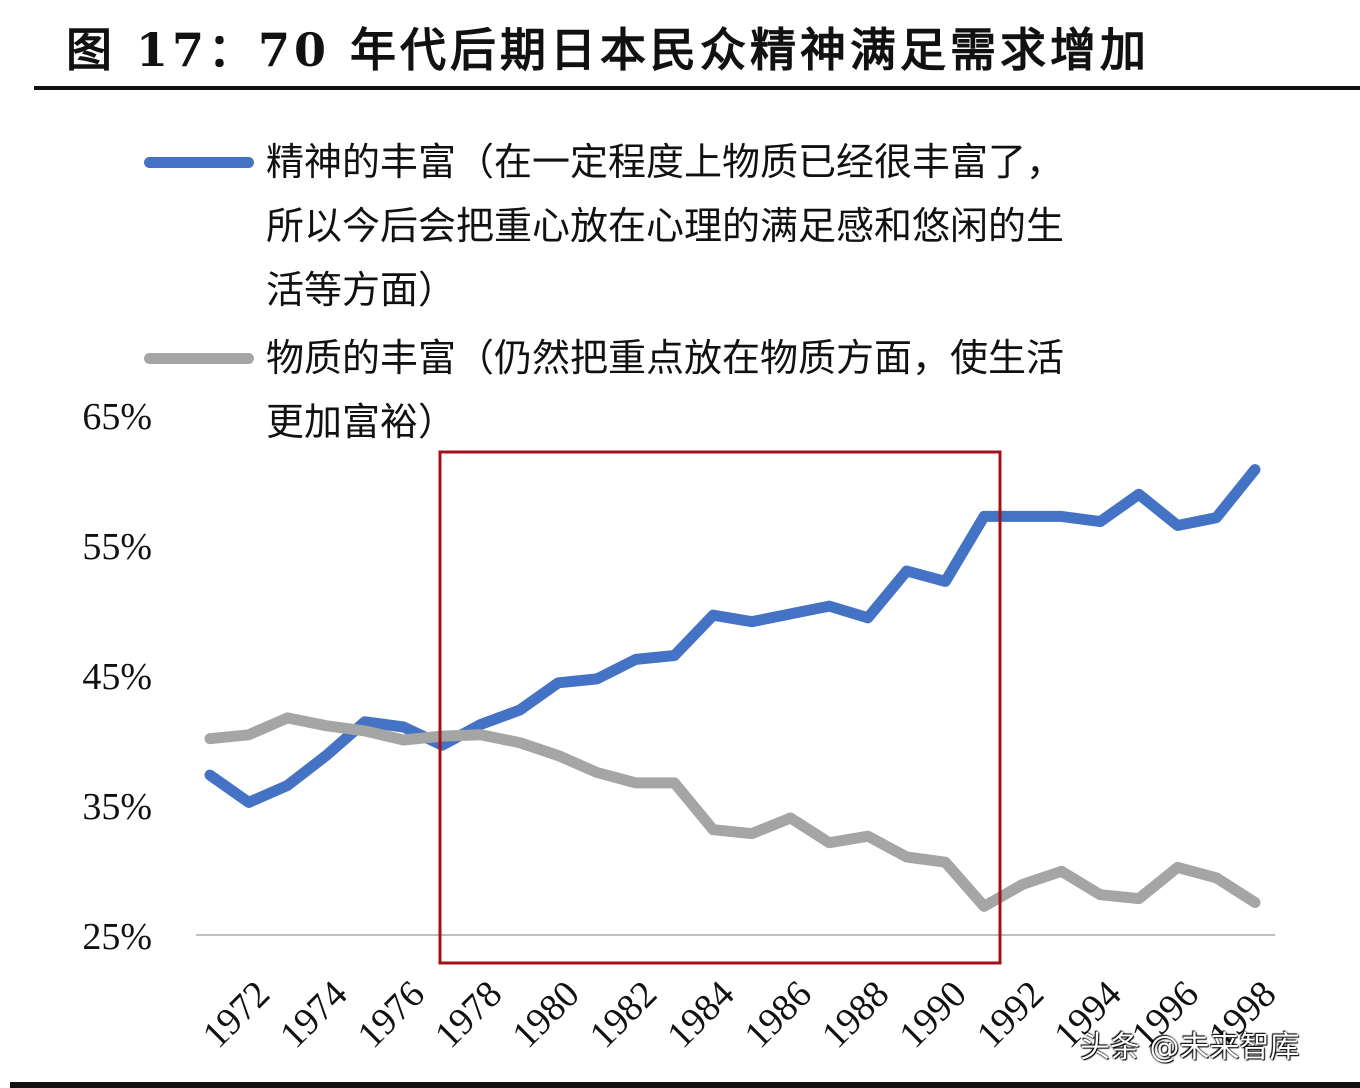  I want to click on x-tick-label: 1972, so click(236, 1014).